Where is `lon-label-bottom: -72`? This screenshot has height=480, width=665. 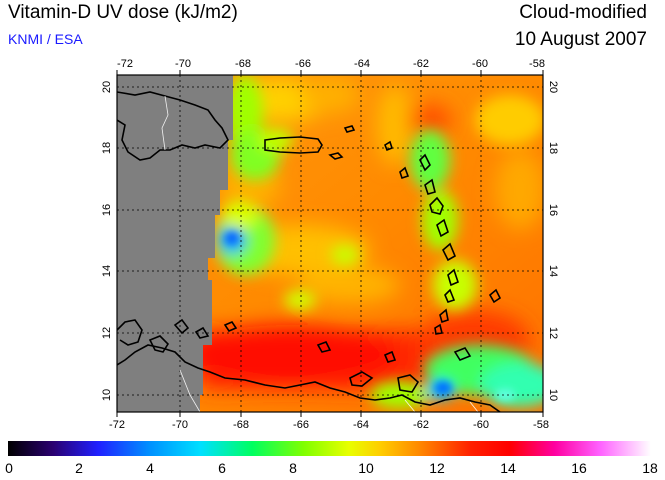
lon-label-bottom: -72 is located at coordinates (117, 425).